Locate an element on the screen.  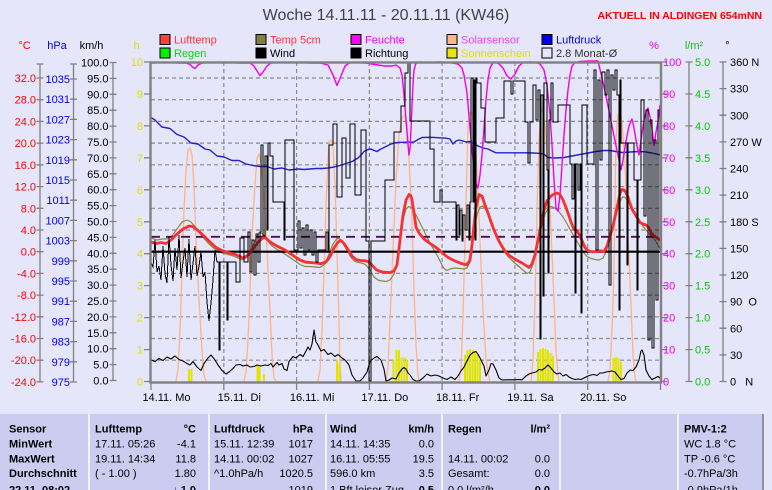
svg-text: Sensor is located at coordinates (28, 430).